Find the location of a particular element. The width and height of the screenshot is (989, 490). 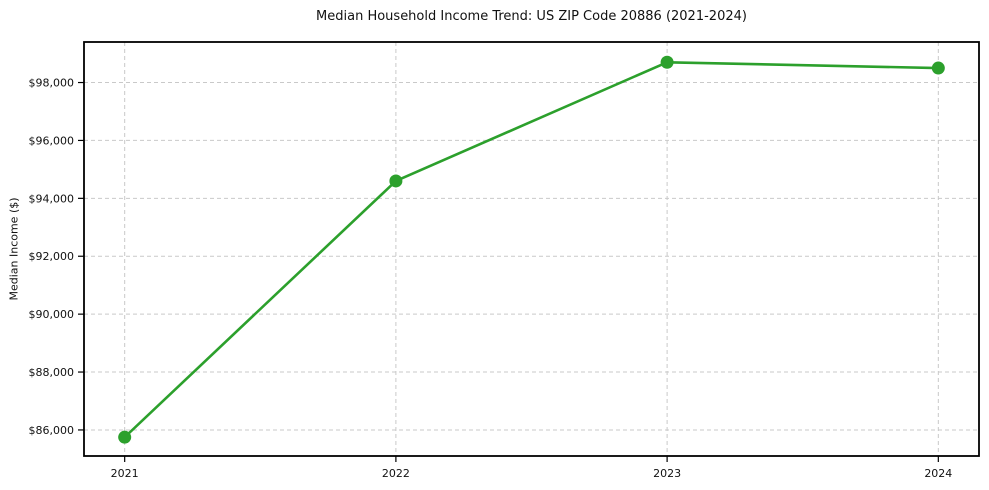

y-tick-label: $94,000 is located at coordinates (52, 198).